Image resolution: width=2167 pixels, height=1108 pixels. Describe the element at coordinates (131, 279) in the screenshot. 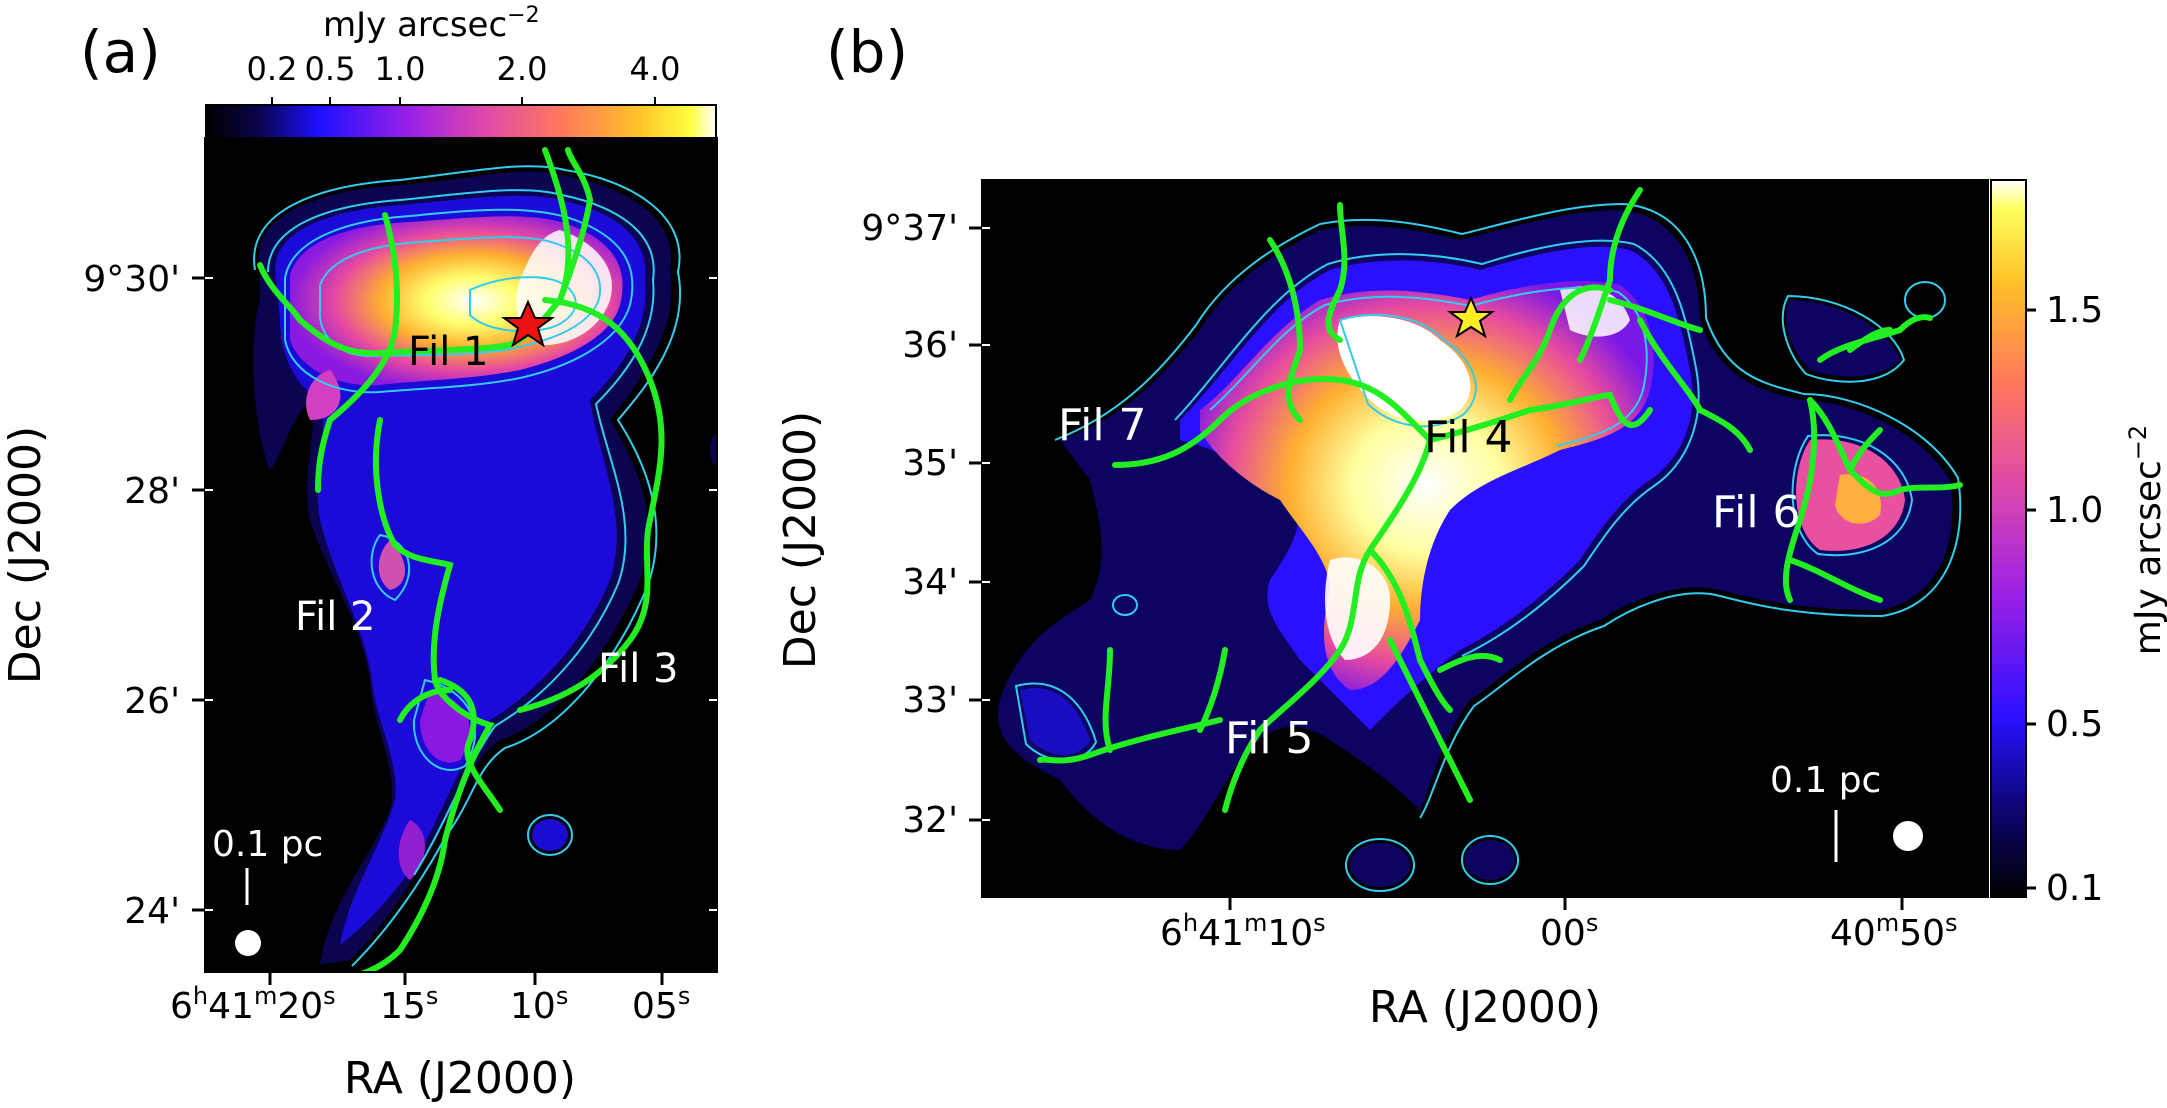

I see `panel-a-ytick: 9°30'` at that location.